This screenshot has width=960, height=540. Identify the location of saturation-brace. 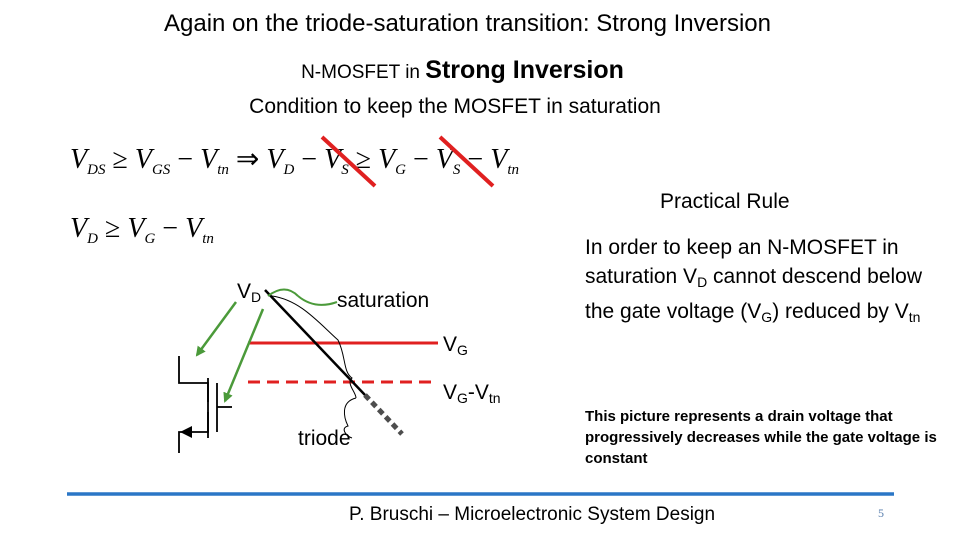
(314, 347).